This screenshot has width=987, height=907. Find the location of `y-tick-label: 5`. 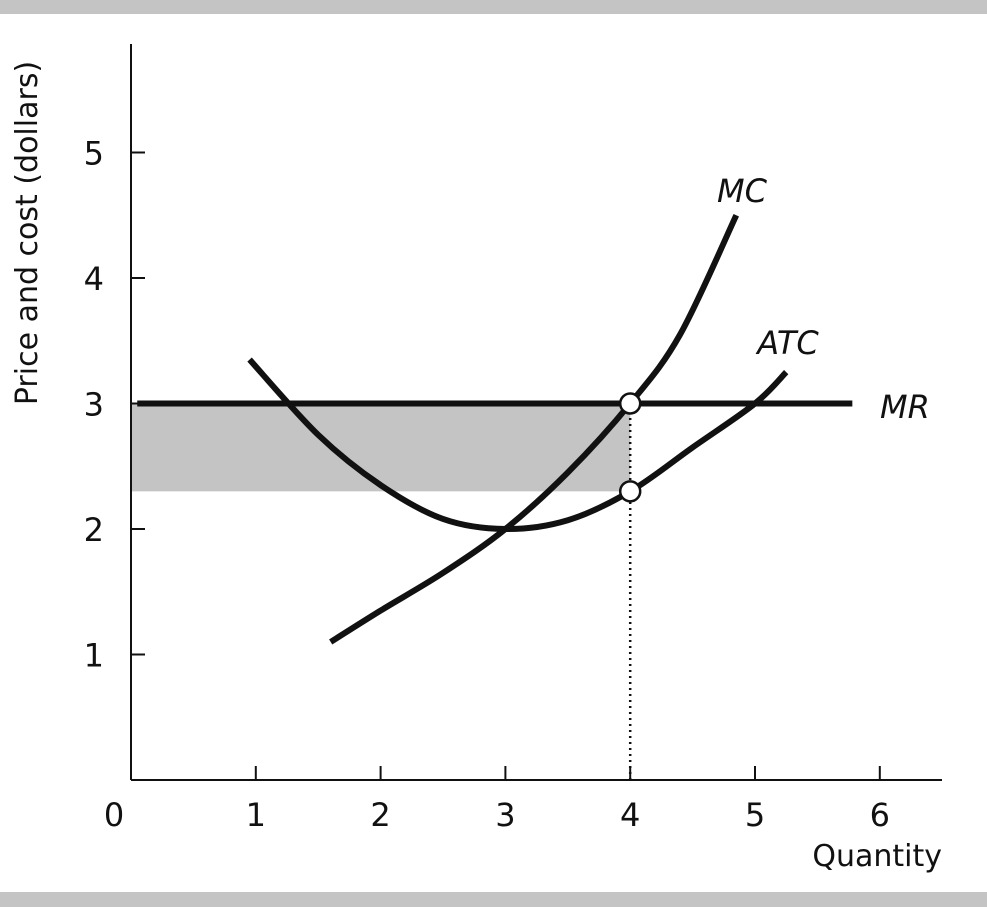

y-tick-label: 5 is located at coordinates (94, 154).